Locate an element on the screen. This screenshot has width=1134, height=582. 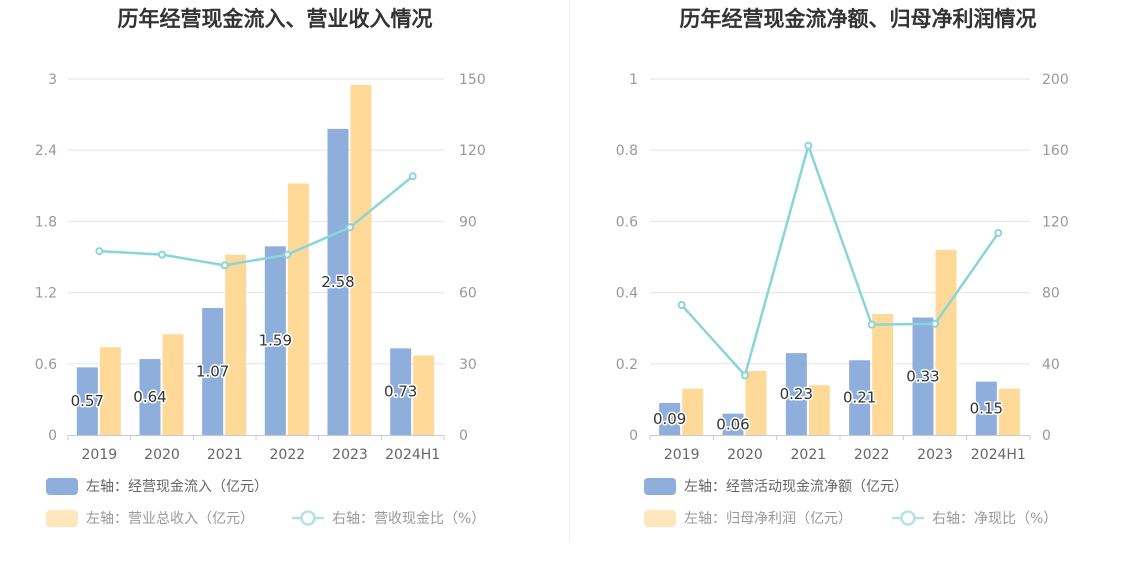
legend-label: 左轴：营业总收入（亿元） is located at coordinates (170, 519).